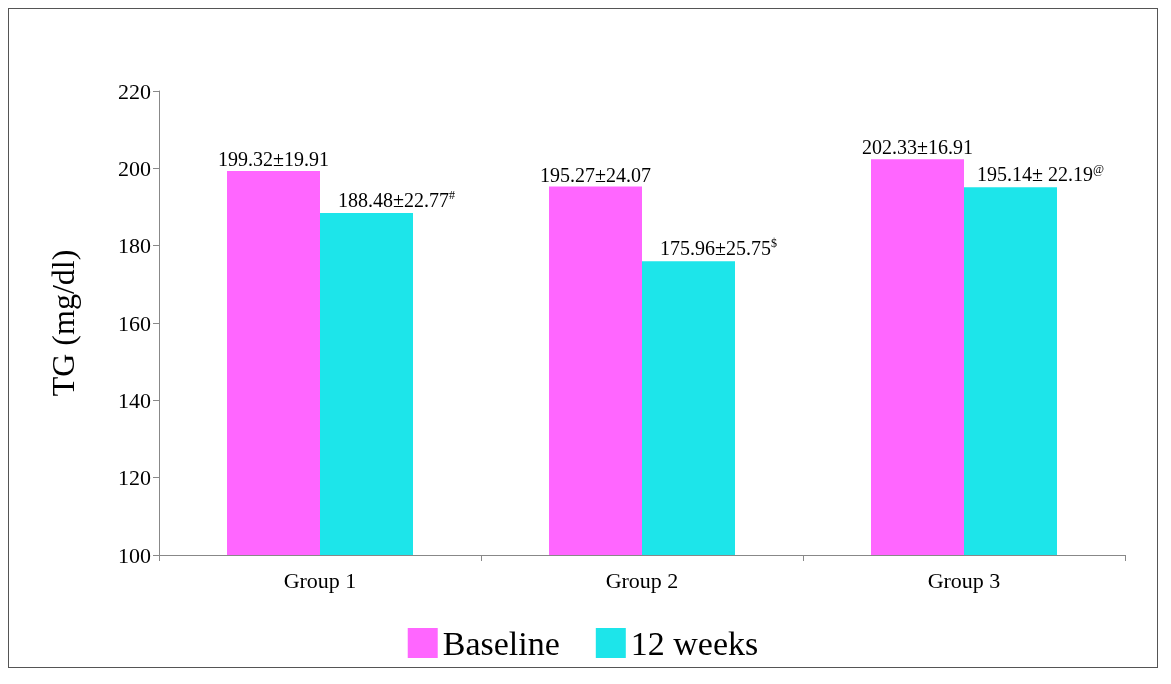  I want to click on data-label: 202.33±16.91, so click(917, 147).